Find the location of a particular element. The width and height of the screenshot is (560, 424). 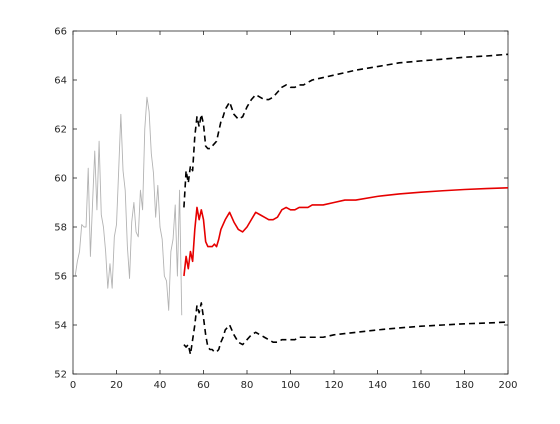

x-tick-label-120: 120 is located at coordinates (333, 385).